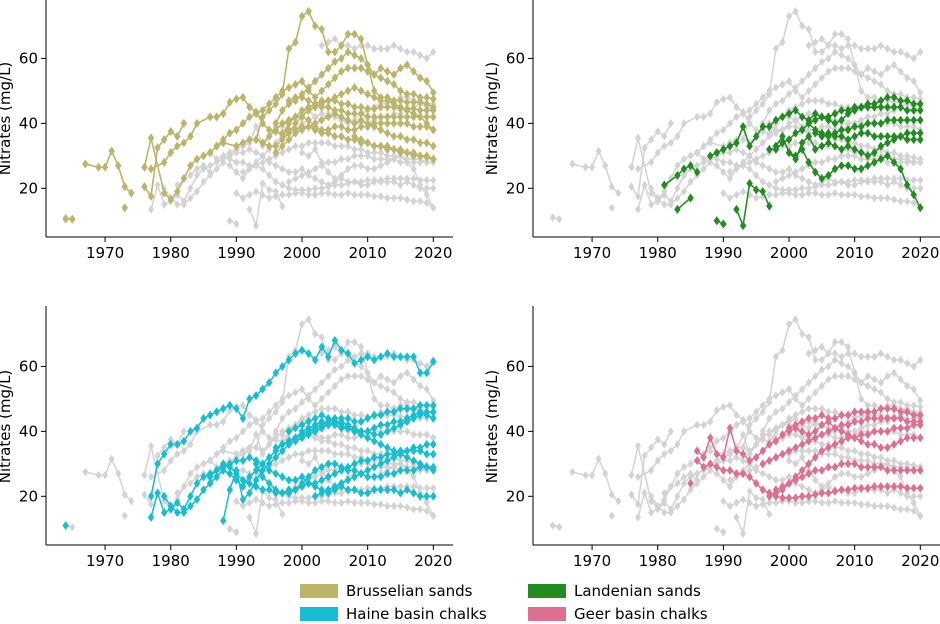 This screenshot has width=940, height=624. I want to click on background-series, so click(822, 199).